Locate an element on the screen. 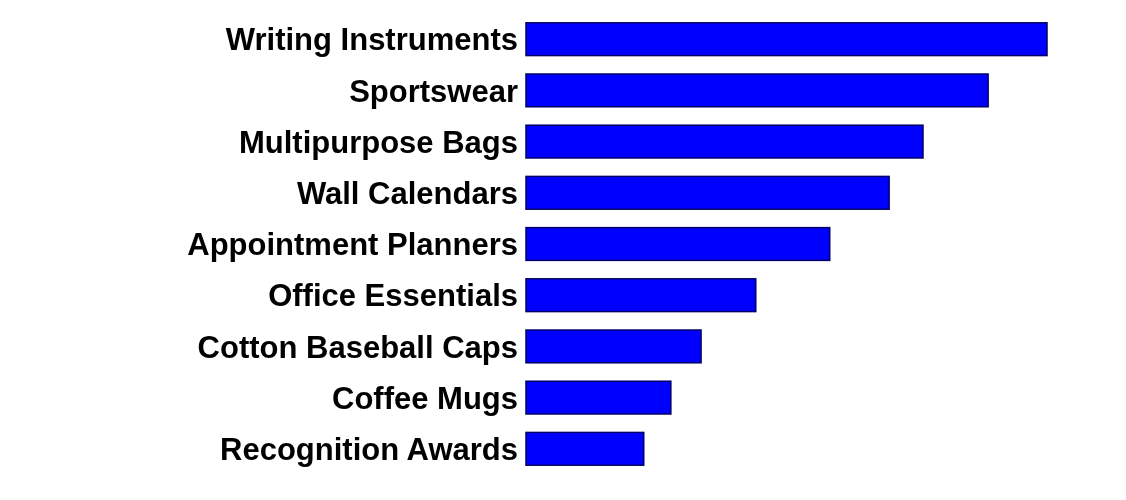 This screenshot has width=1126, height=500. y-tick-label: Wall Calendars is located at coordinates (407, 193).